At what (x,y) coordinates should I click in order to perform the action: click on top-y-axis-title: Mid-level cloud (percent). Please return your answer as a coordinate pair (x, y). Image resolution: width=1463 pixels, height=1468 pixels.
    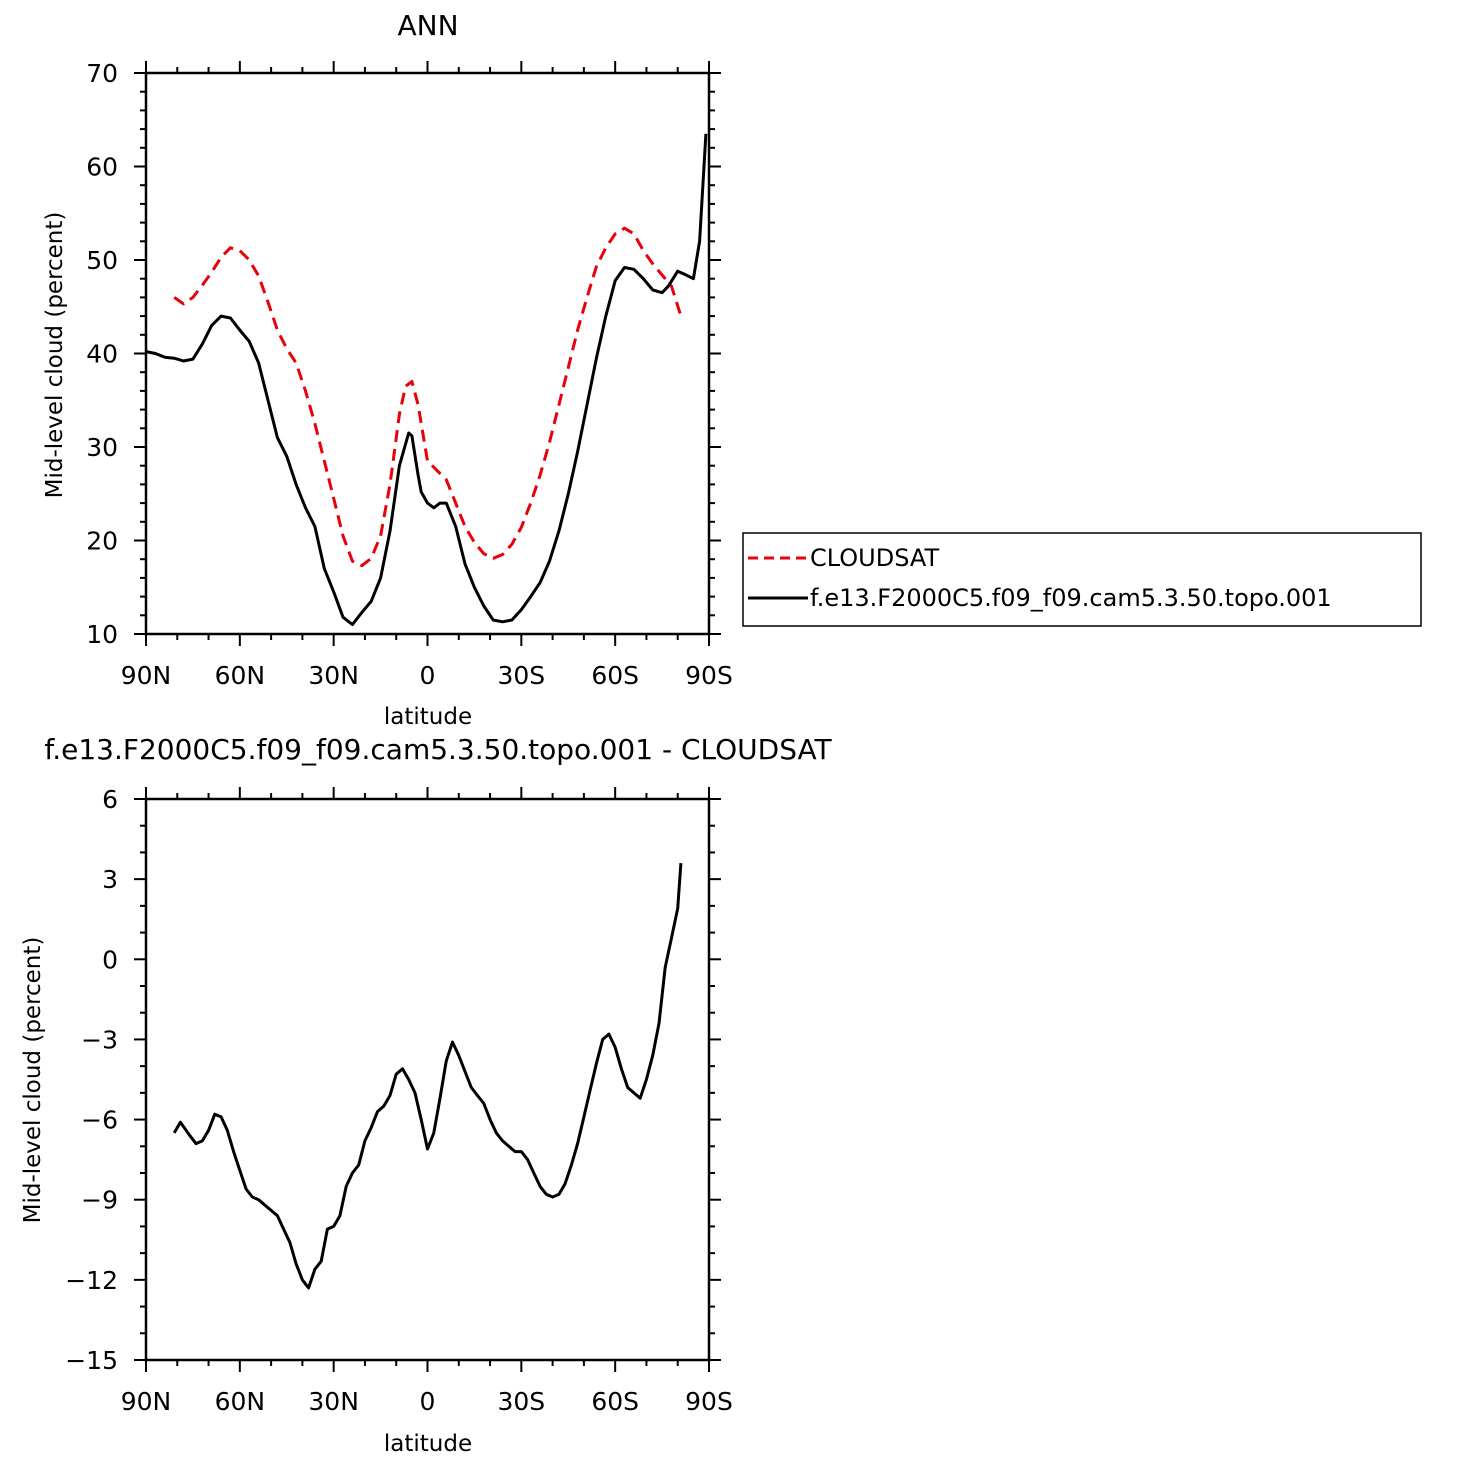
    Looking at the image, I should click on (55, 355).